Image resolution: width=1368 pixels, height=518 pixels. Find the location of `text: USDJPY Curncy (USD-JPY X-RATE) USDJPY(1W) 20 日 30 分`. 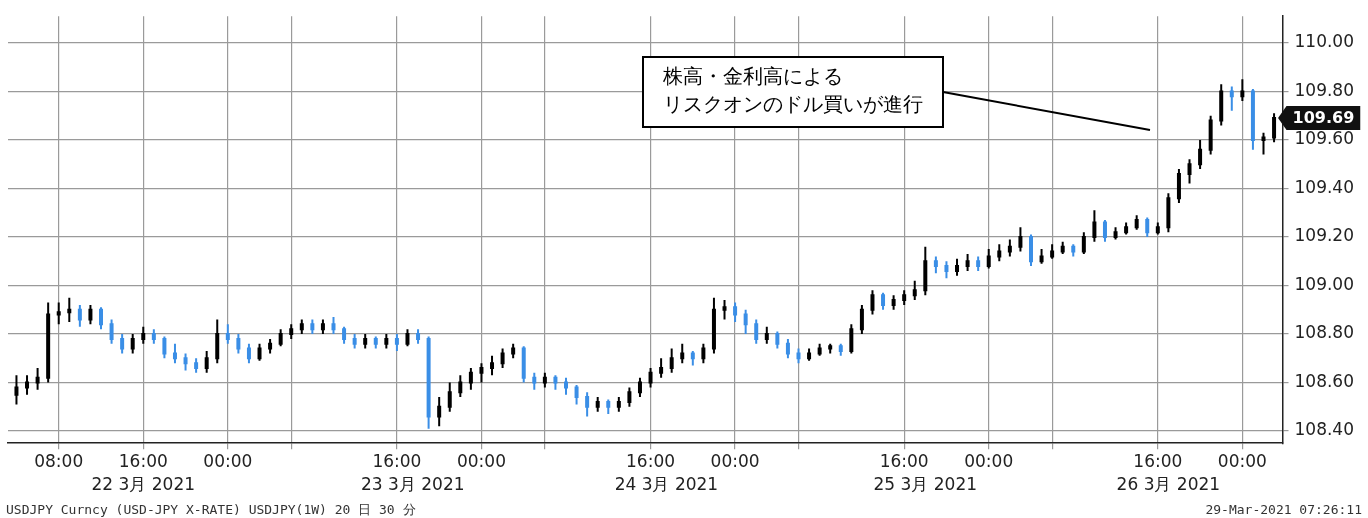

text: USDJPY Curncy (USD-JPY X-RATE) USDJPY(1W) 20 日 30 分 is located at coordinates (211, 509).